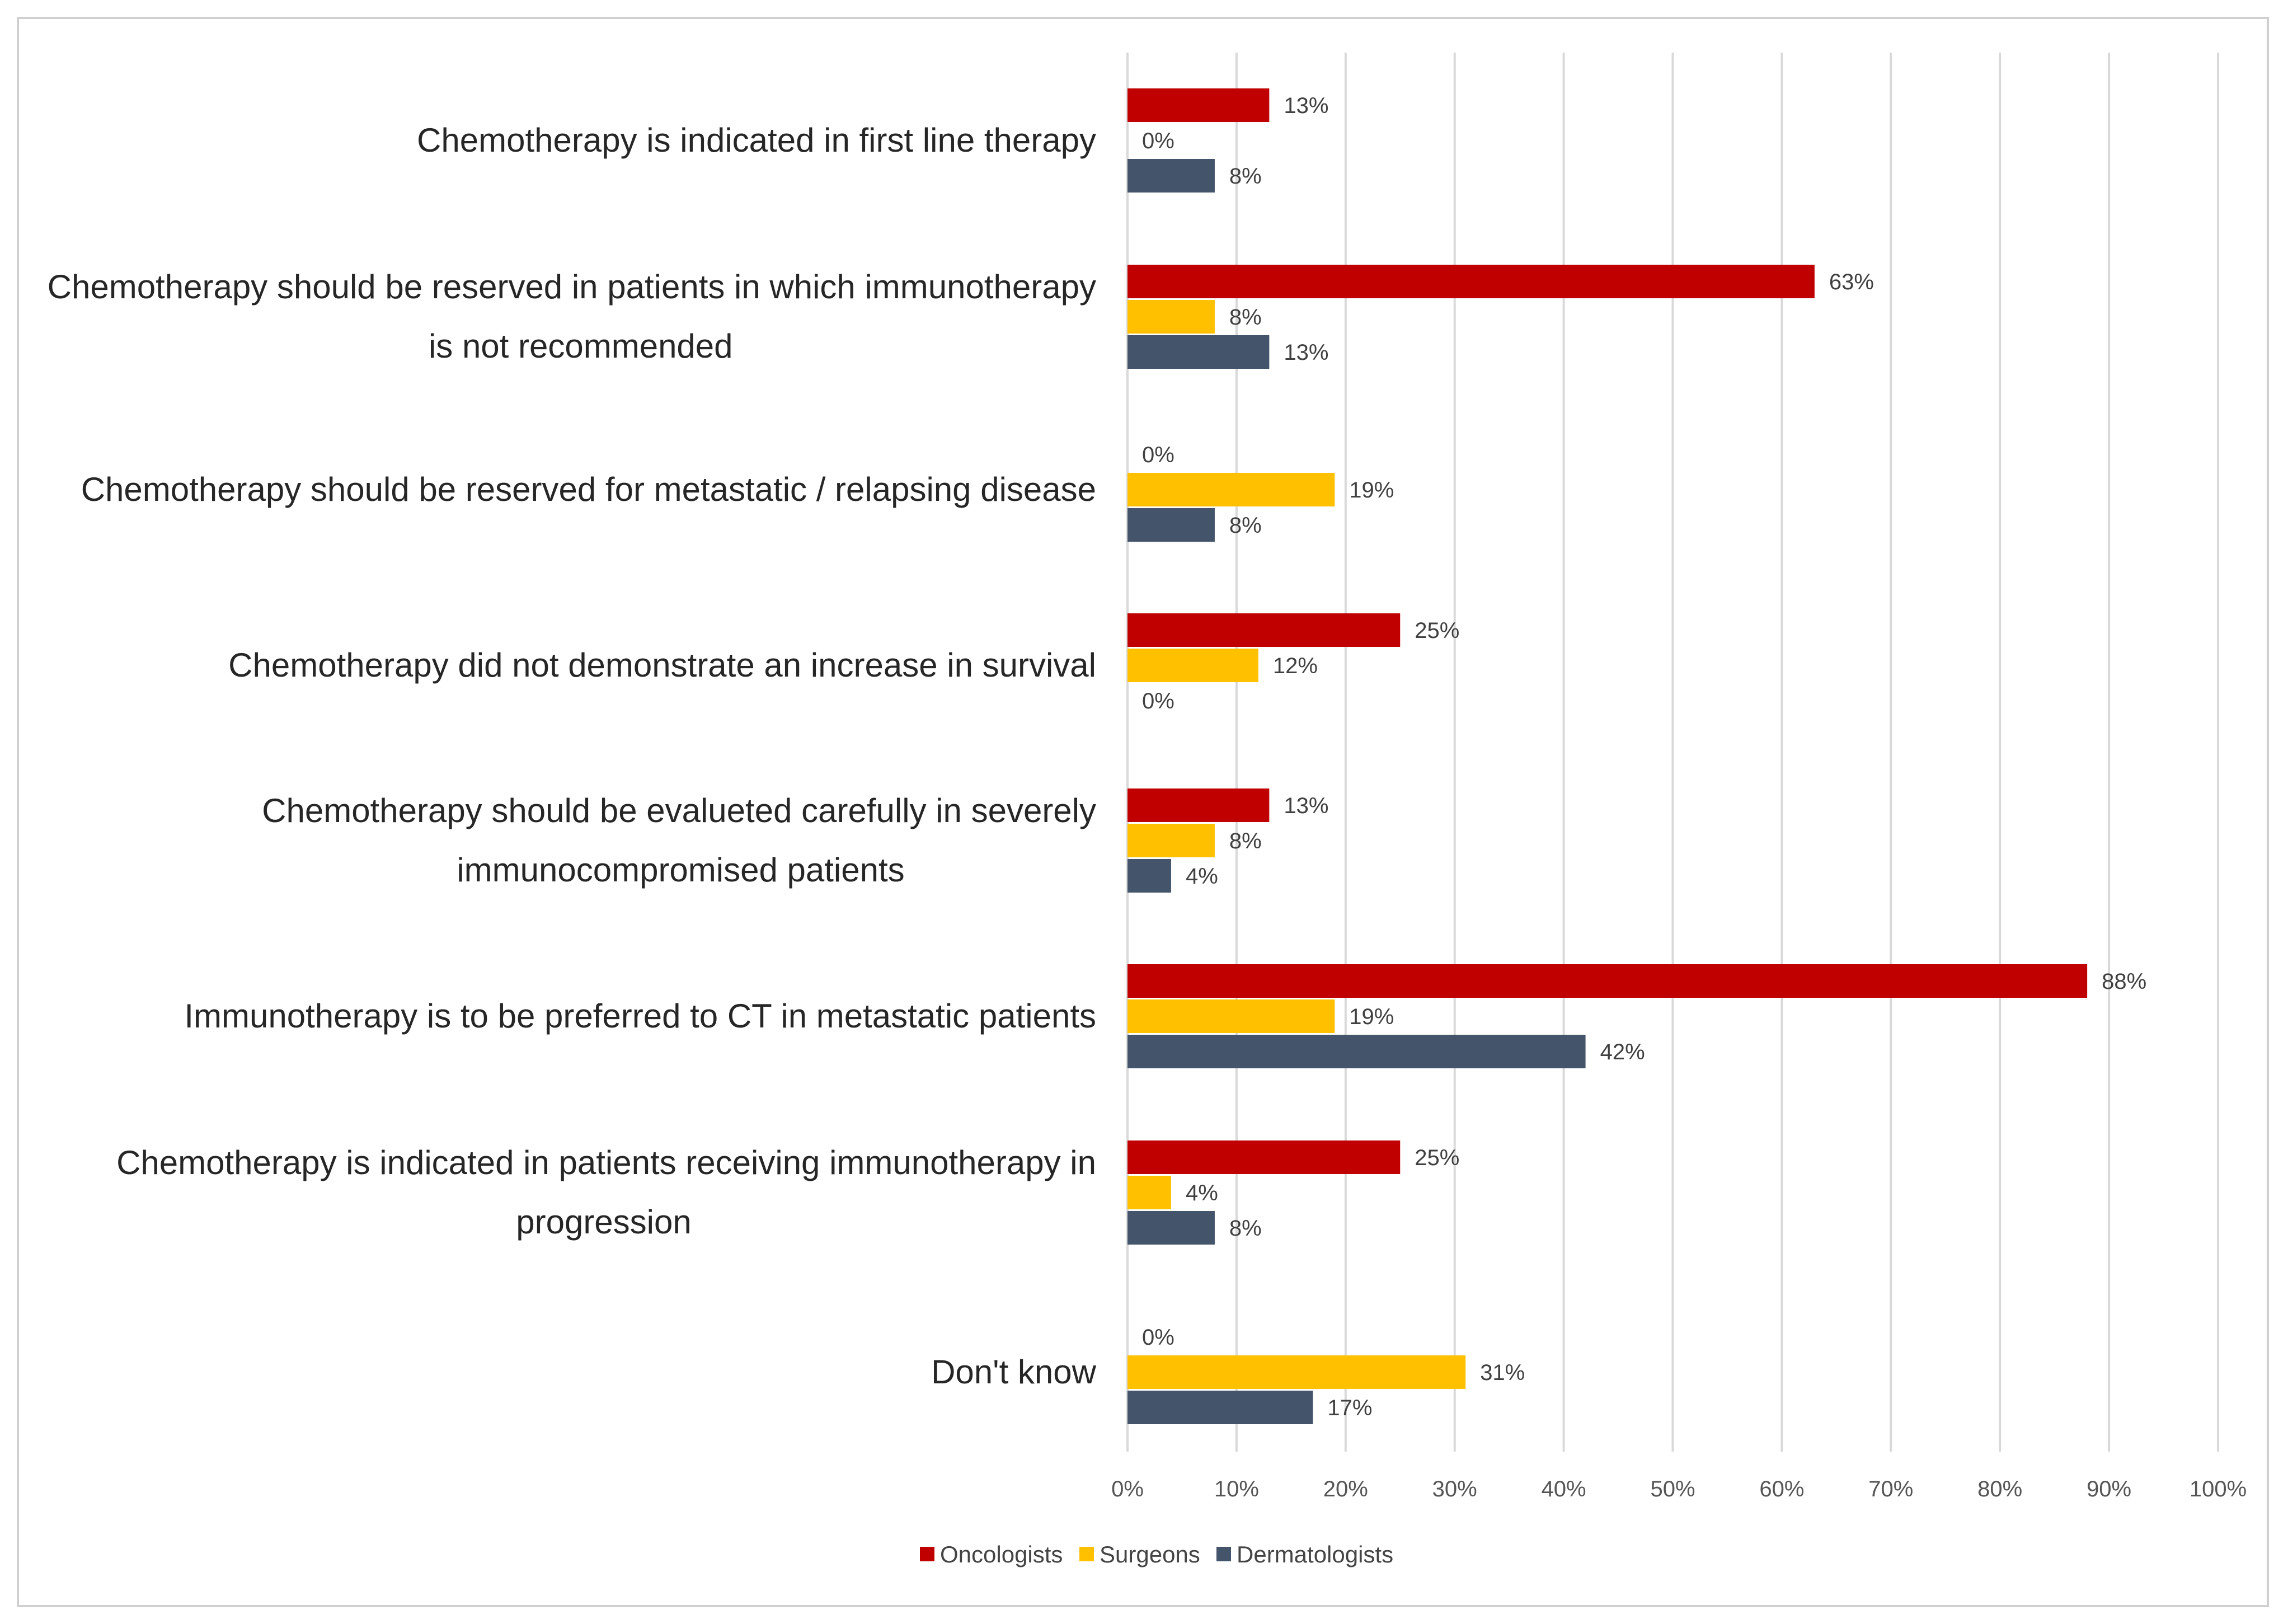 Image resolution: width=2288 pixels, height=1624 pixels. What do you see at coordinates (1890, 1489) in the screenshot?
I see `x-tick-label: 70%` at bounding box center [1890, 1489].